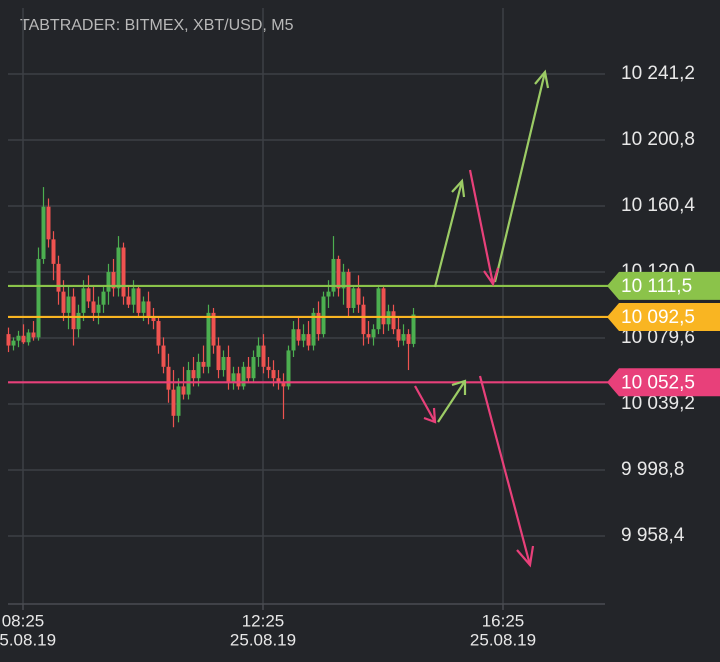 The height and width of the screenshot is (662, 720). What do you see at coordinates (658, 403) in the screenshot?
I see `y-tick-label: 10 039,2` at bounding box center [658, 403].